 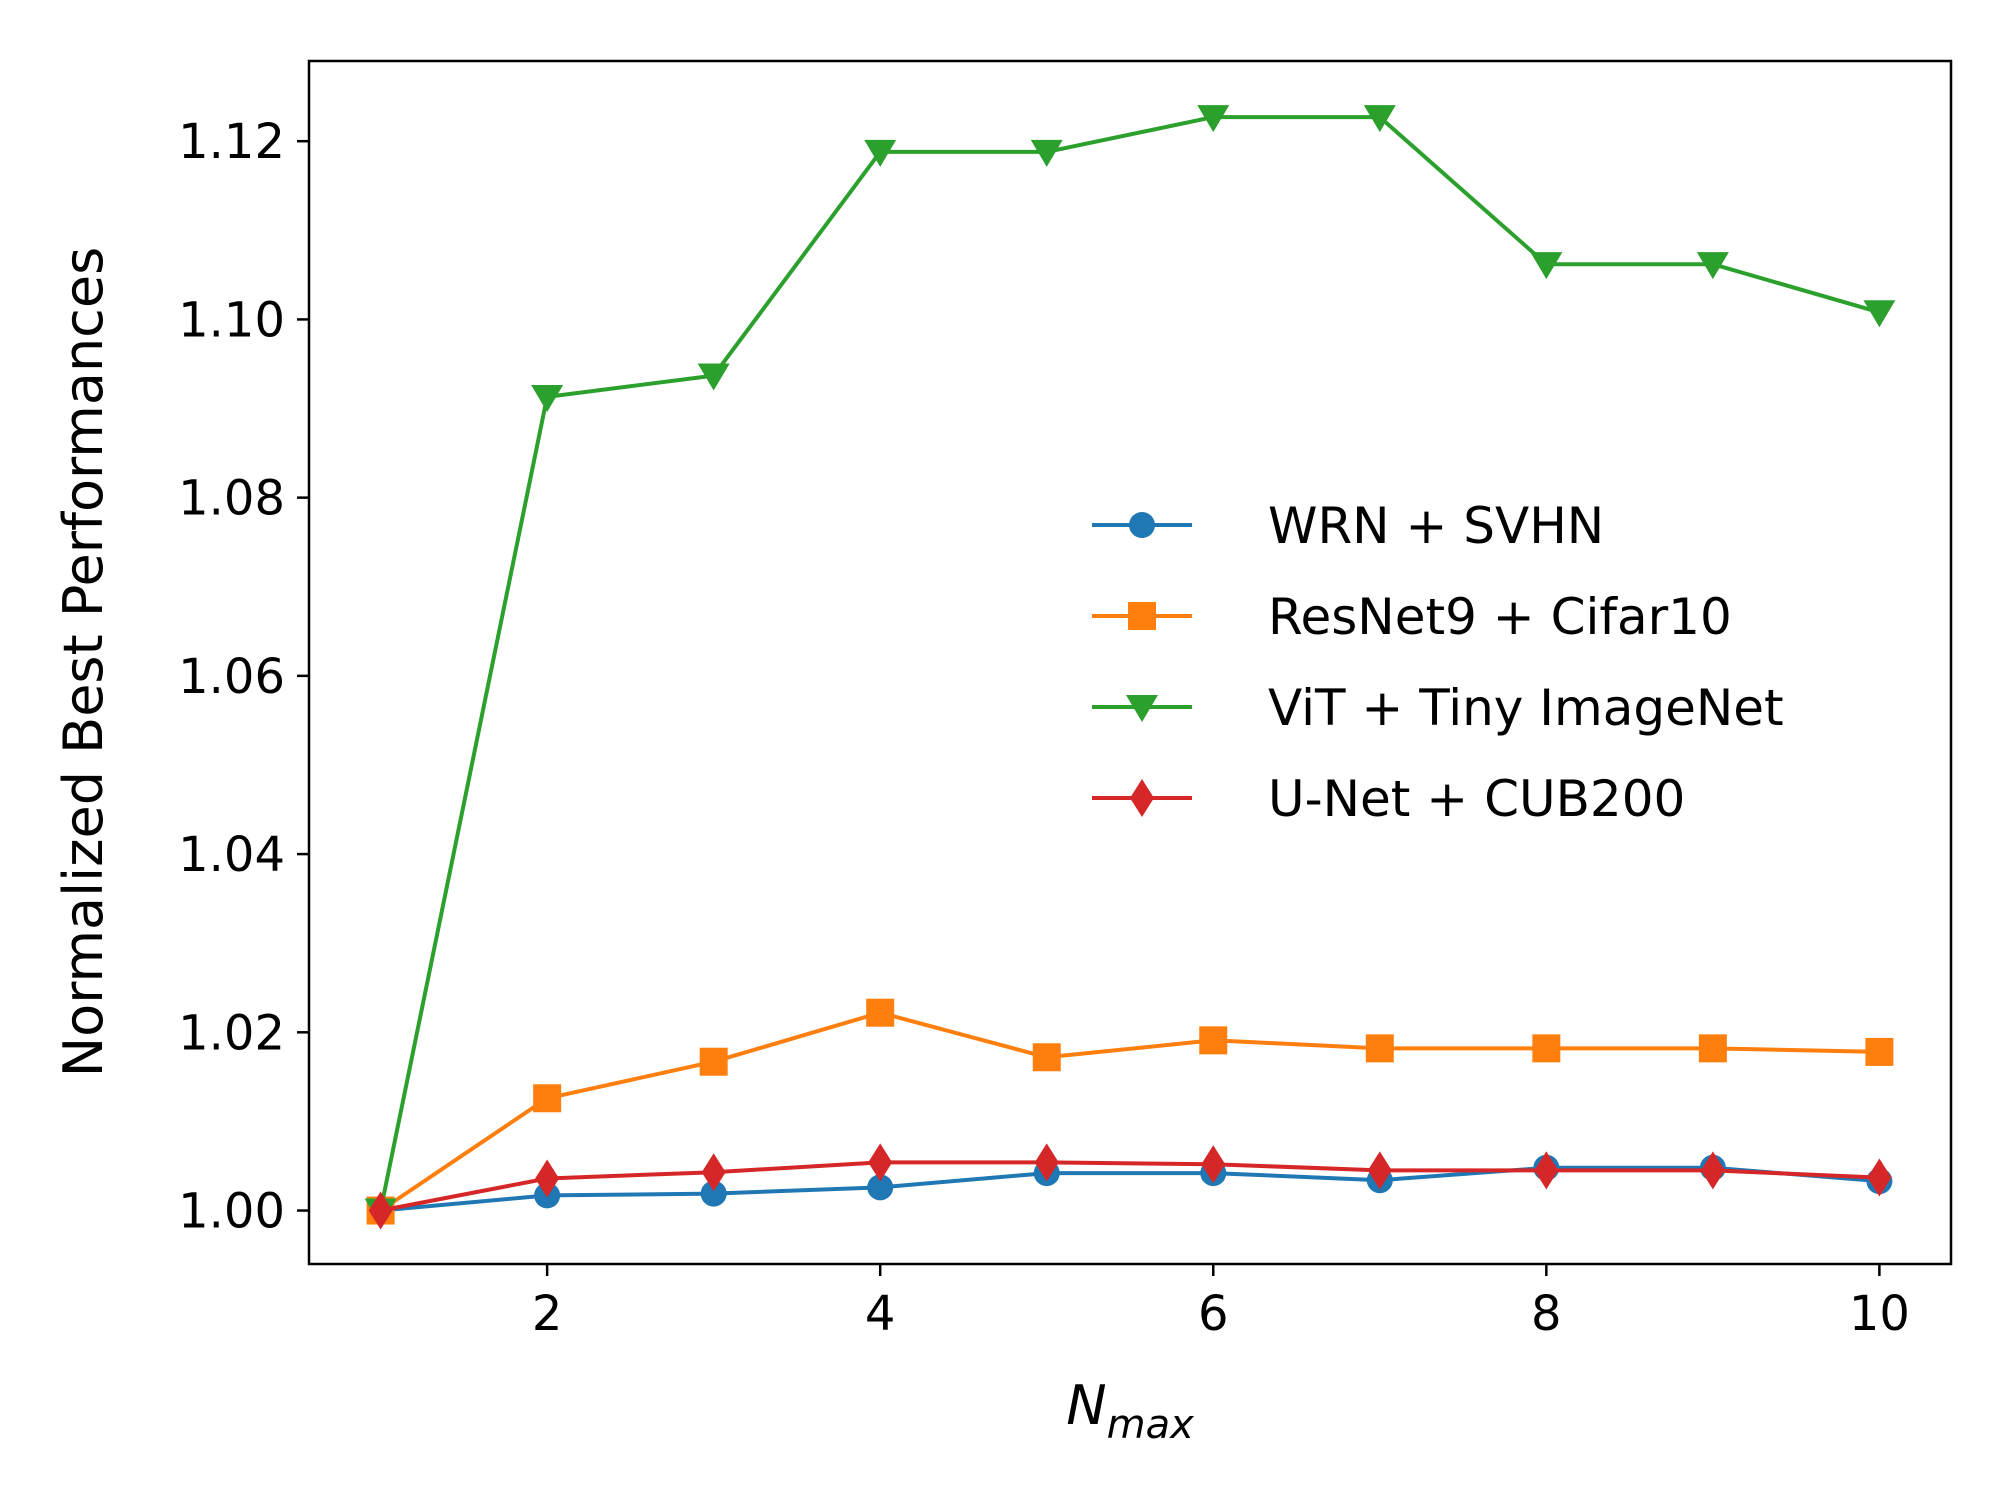 I want to click on x-axis-label: Nmax, so click(x=1130, y=1411).